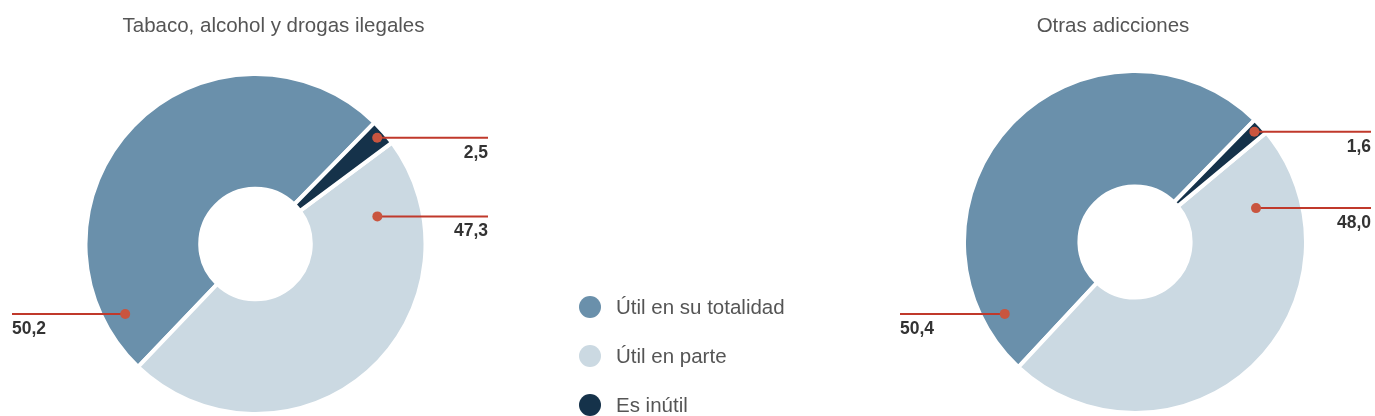 The image size is (1375, 416). Describe the element at coordinates (917, 327) in the screenshot. I see `data-label: 50,4` at that location.